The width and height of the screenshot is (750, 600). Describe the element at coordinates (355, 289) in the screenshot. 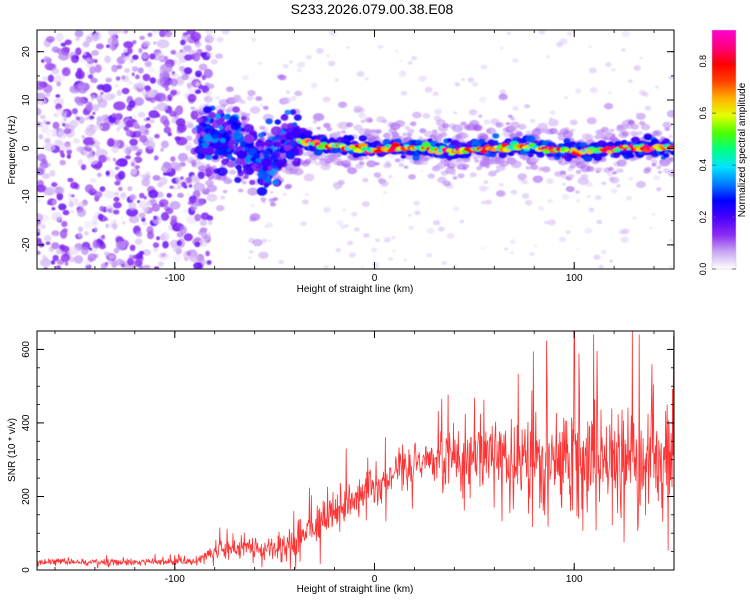

I see `spectrogram-x-label: Height of straight line (km)` at that location.